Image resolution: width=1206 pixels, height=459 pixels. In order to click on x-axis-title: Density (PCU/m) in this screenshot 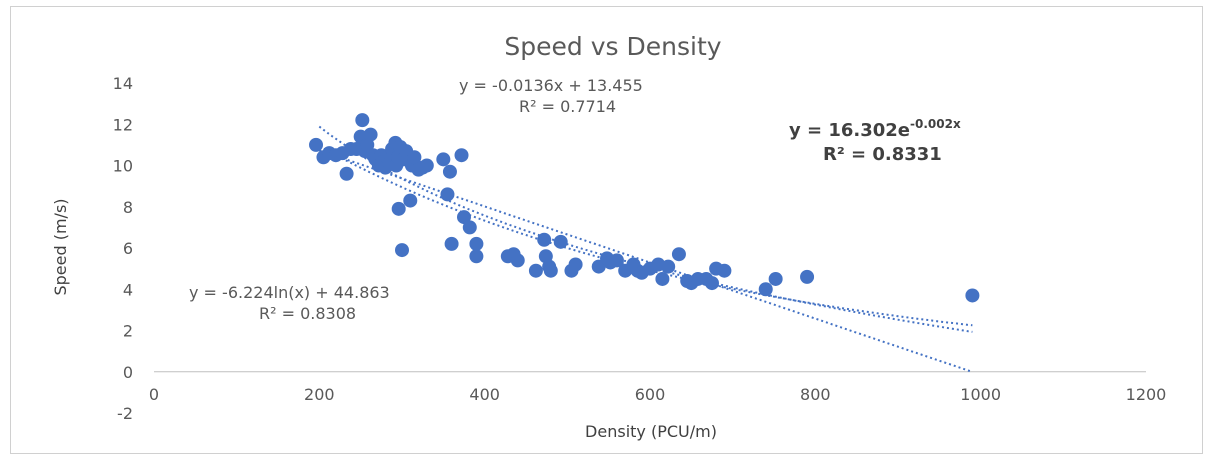, I will do `click(651, 431)`.